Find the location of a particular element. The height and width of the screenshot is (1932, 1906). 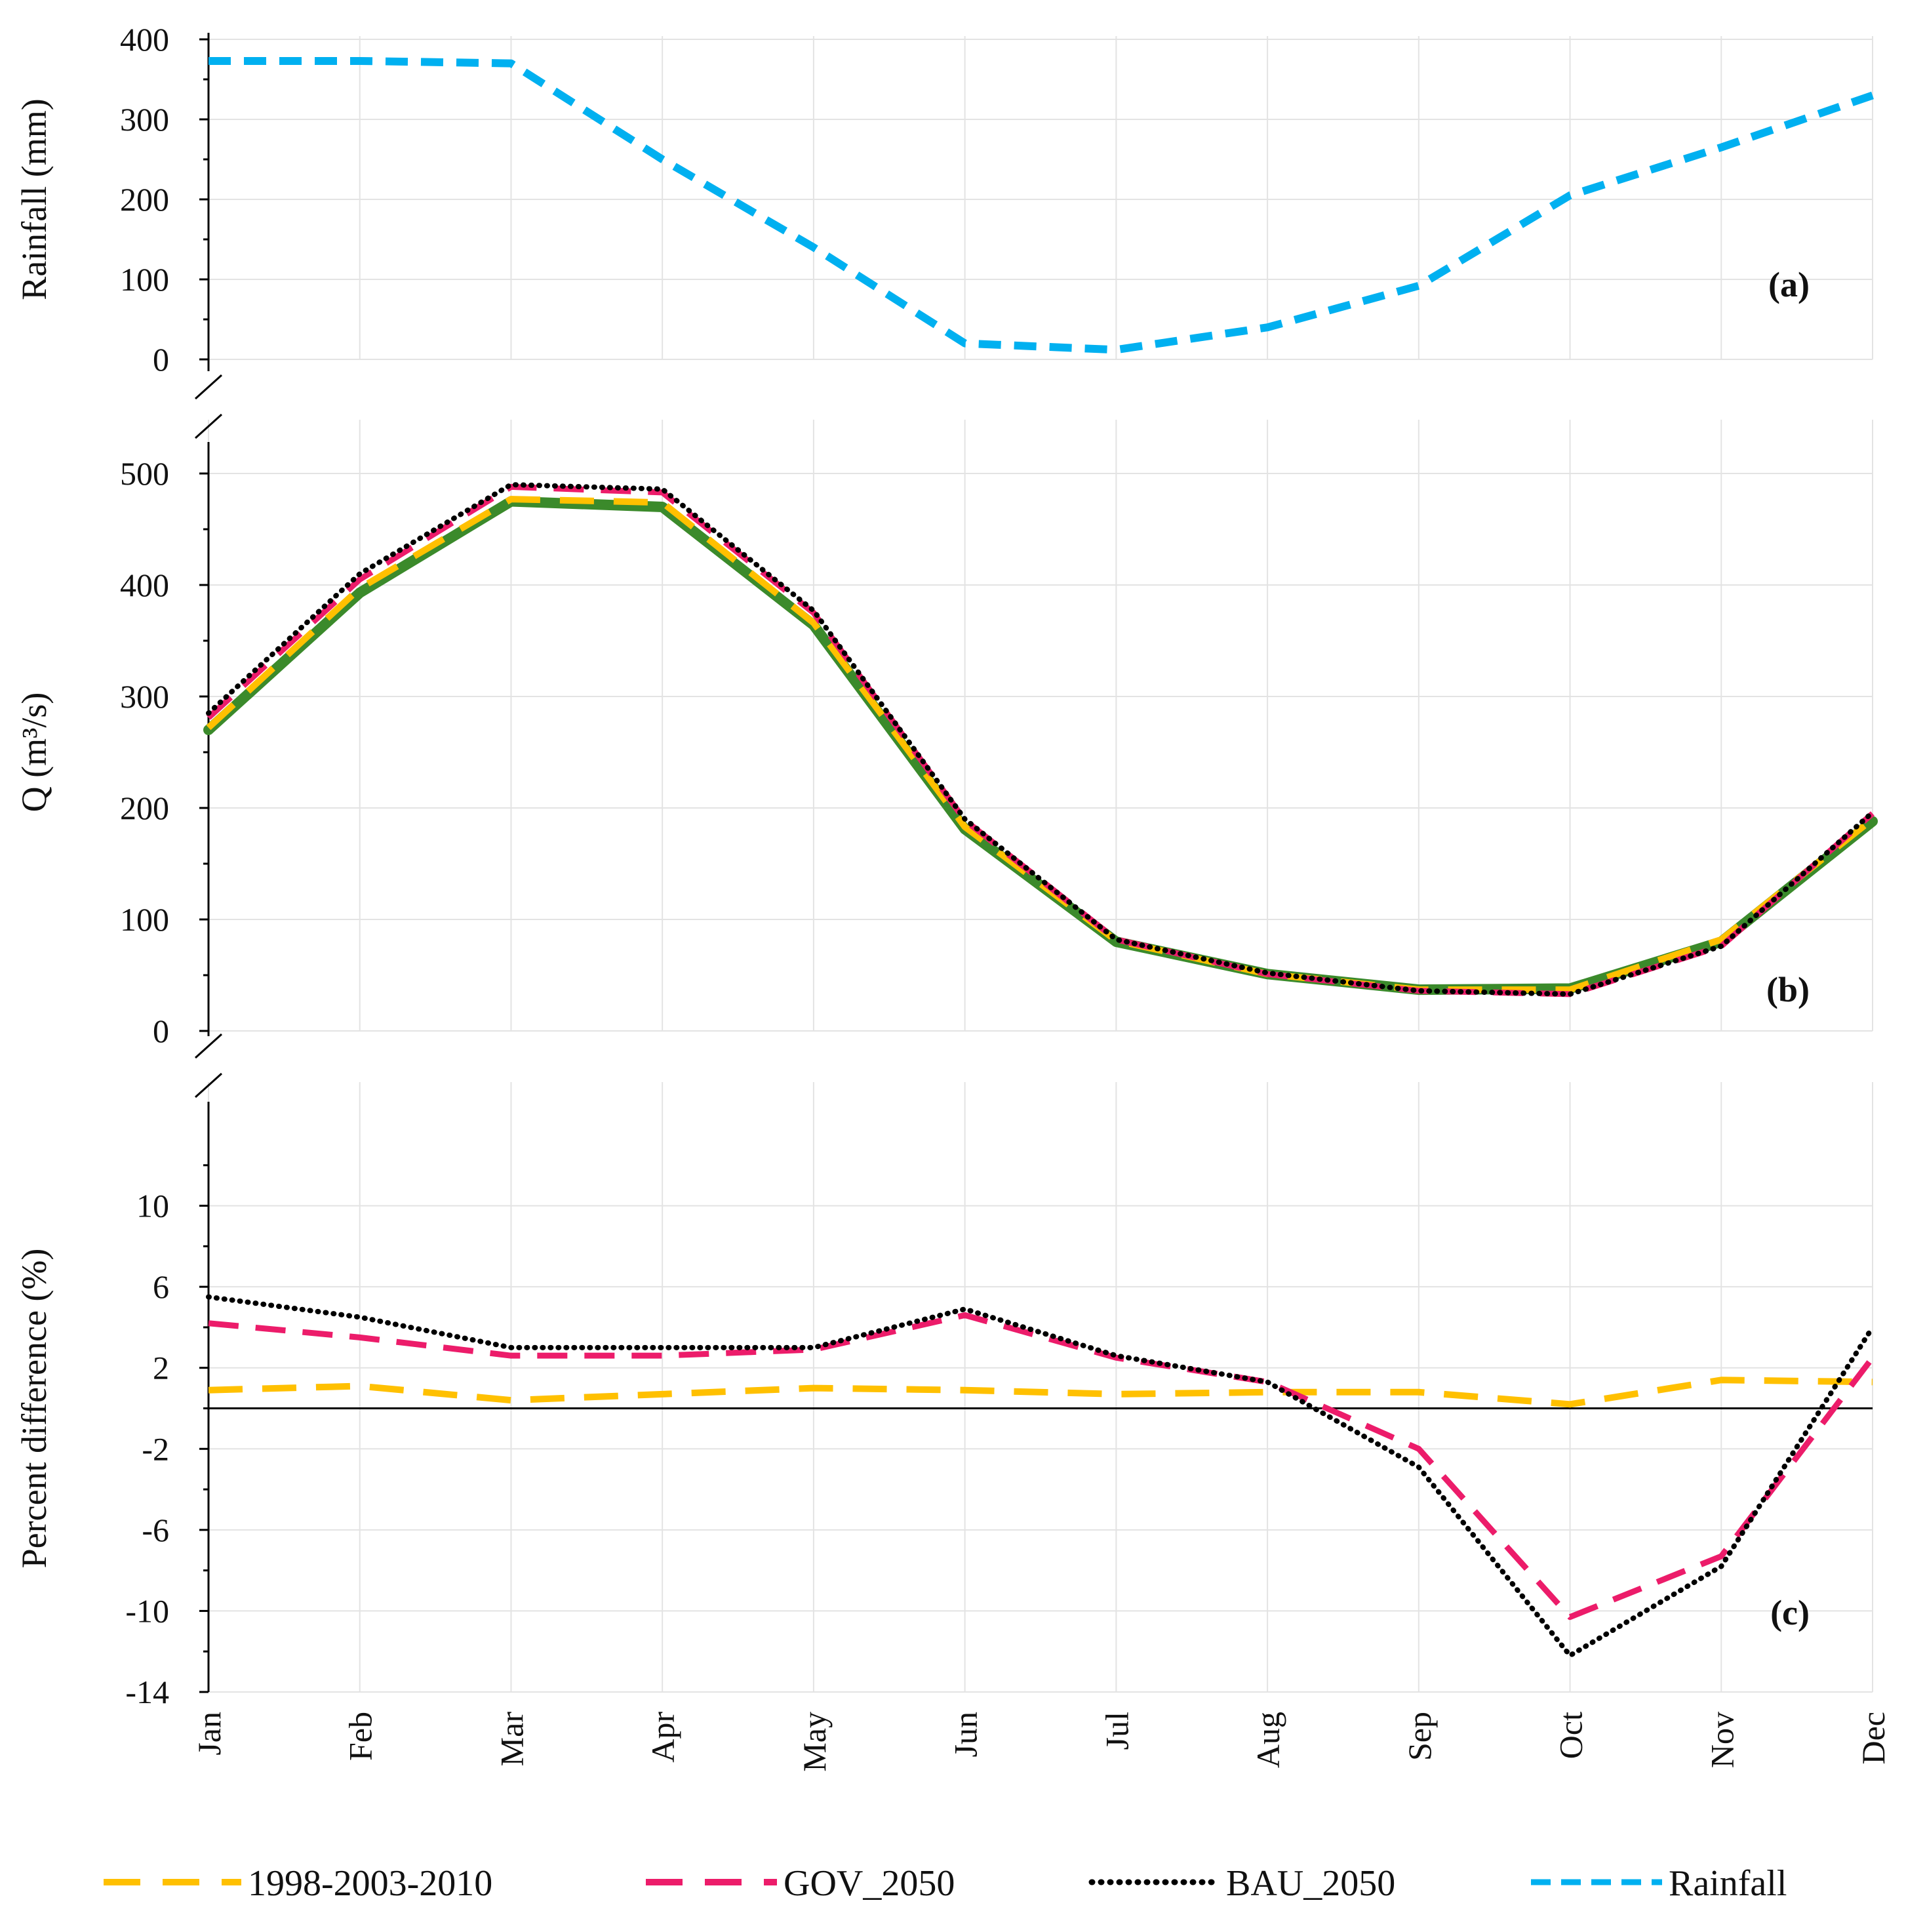

x-tick-label: Jan is located at coordinates (209, 1734).